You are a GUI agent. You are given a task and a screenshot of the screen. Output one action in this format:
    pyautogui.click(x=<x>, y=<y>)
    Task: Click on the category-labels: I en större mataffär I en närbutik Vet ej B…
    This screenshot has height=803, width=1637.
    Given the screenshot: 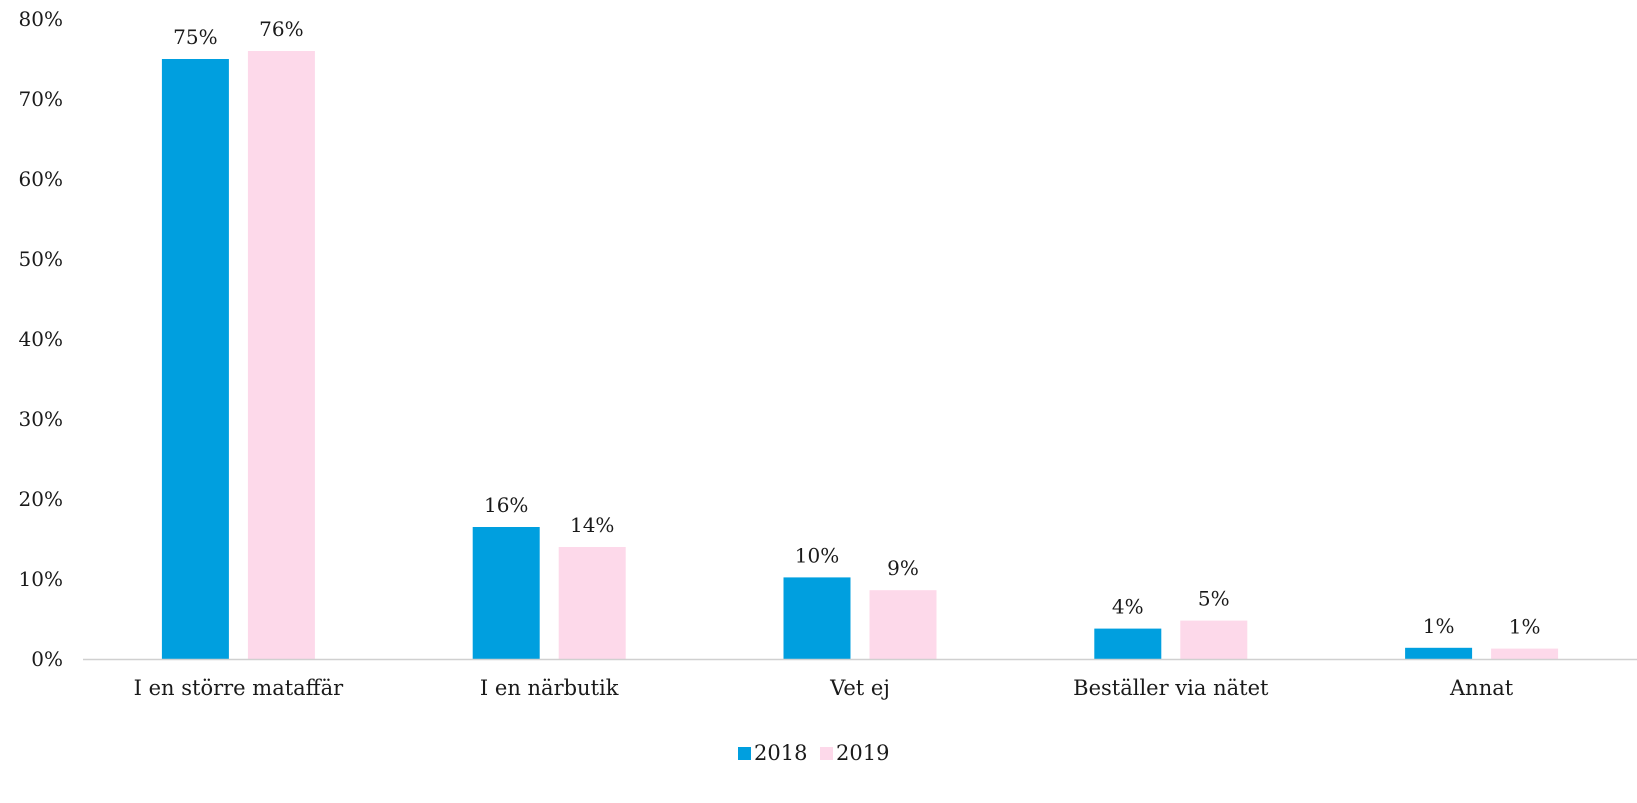 What is the action you would take?
    pyautogui.click(x=824, y=688)
    